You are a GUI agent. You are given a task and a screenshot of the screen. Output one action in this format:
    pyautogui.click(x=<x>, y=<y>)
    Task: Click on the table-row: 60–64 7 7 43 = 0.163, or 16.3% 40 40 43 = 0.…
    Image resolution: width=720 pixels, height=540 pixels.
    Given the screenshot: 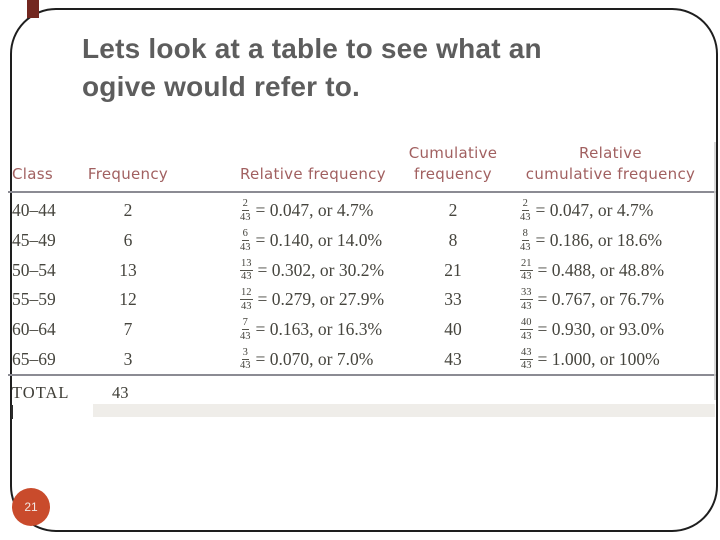 What is the action you would take?
    pyautogui.click(x=363, y=330)
    